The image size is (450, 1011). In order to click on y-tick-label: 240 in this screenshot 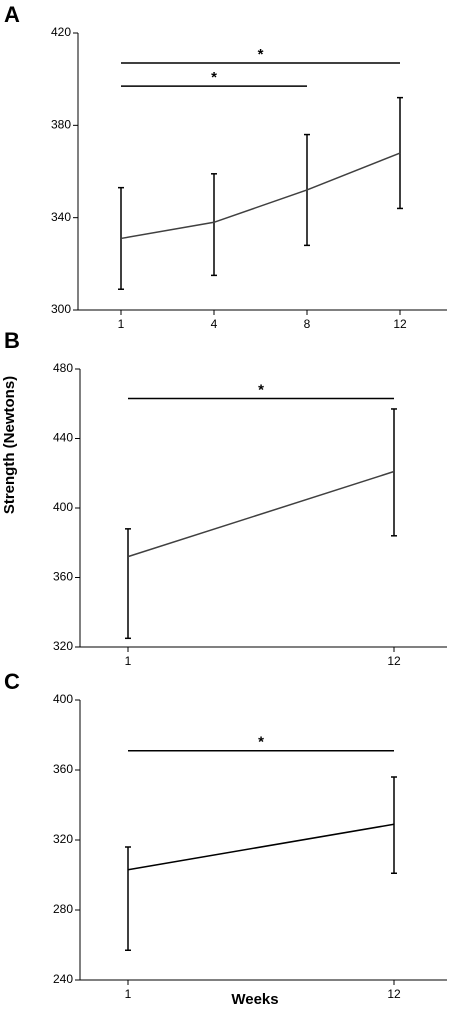, I will do `click(63, 979)`.